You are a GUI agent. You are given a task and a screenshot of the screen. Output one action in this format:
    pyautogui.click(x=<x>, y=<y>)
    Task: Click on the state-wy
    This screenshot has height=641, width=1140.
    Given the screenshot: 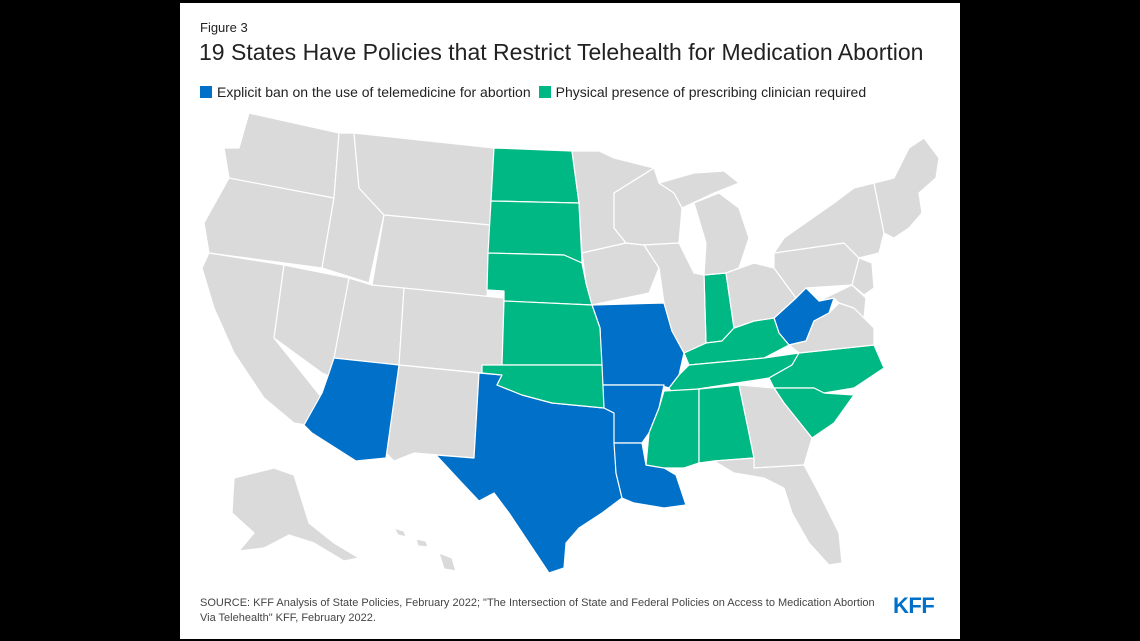 What is the action you would take?
    pyautogui.click(x=431, y=256)
    